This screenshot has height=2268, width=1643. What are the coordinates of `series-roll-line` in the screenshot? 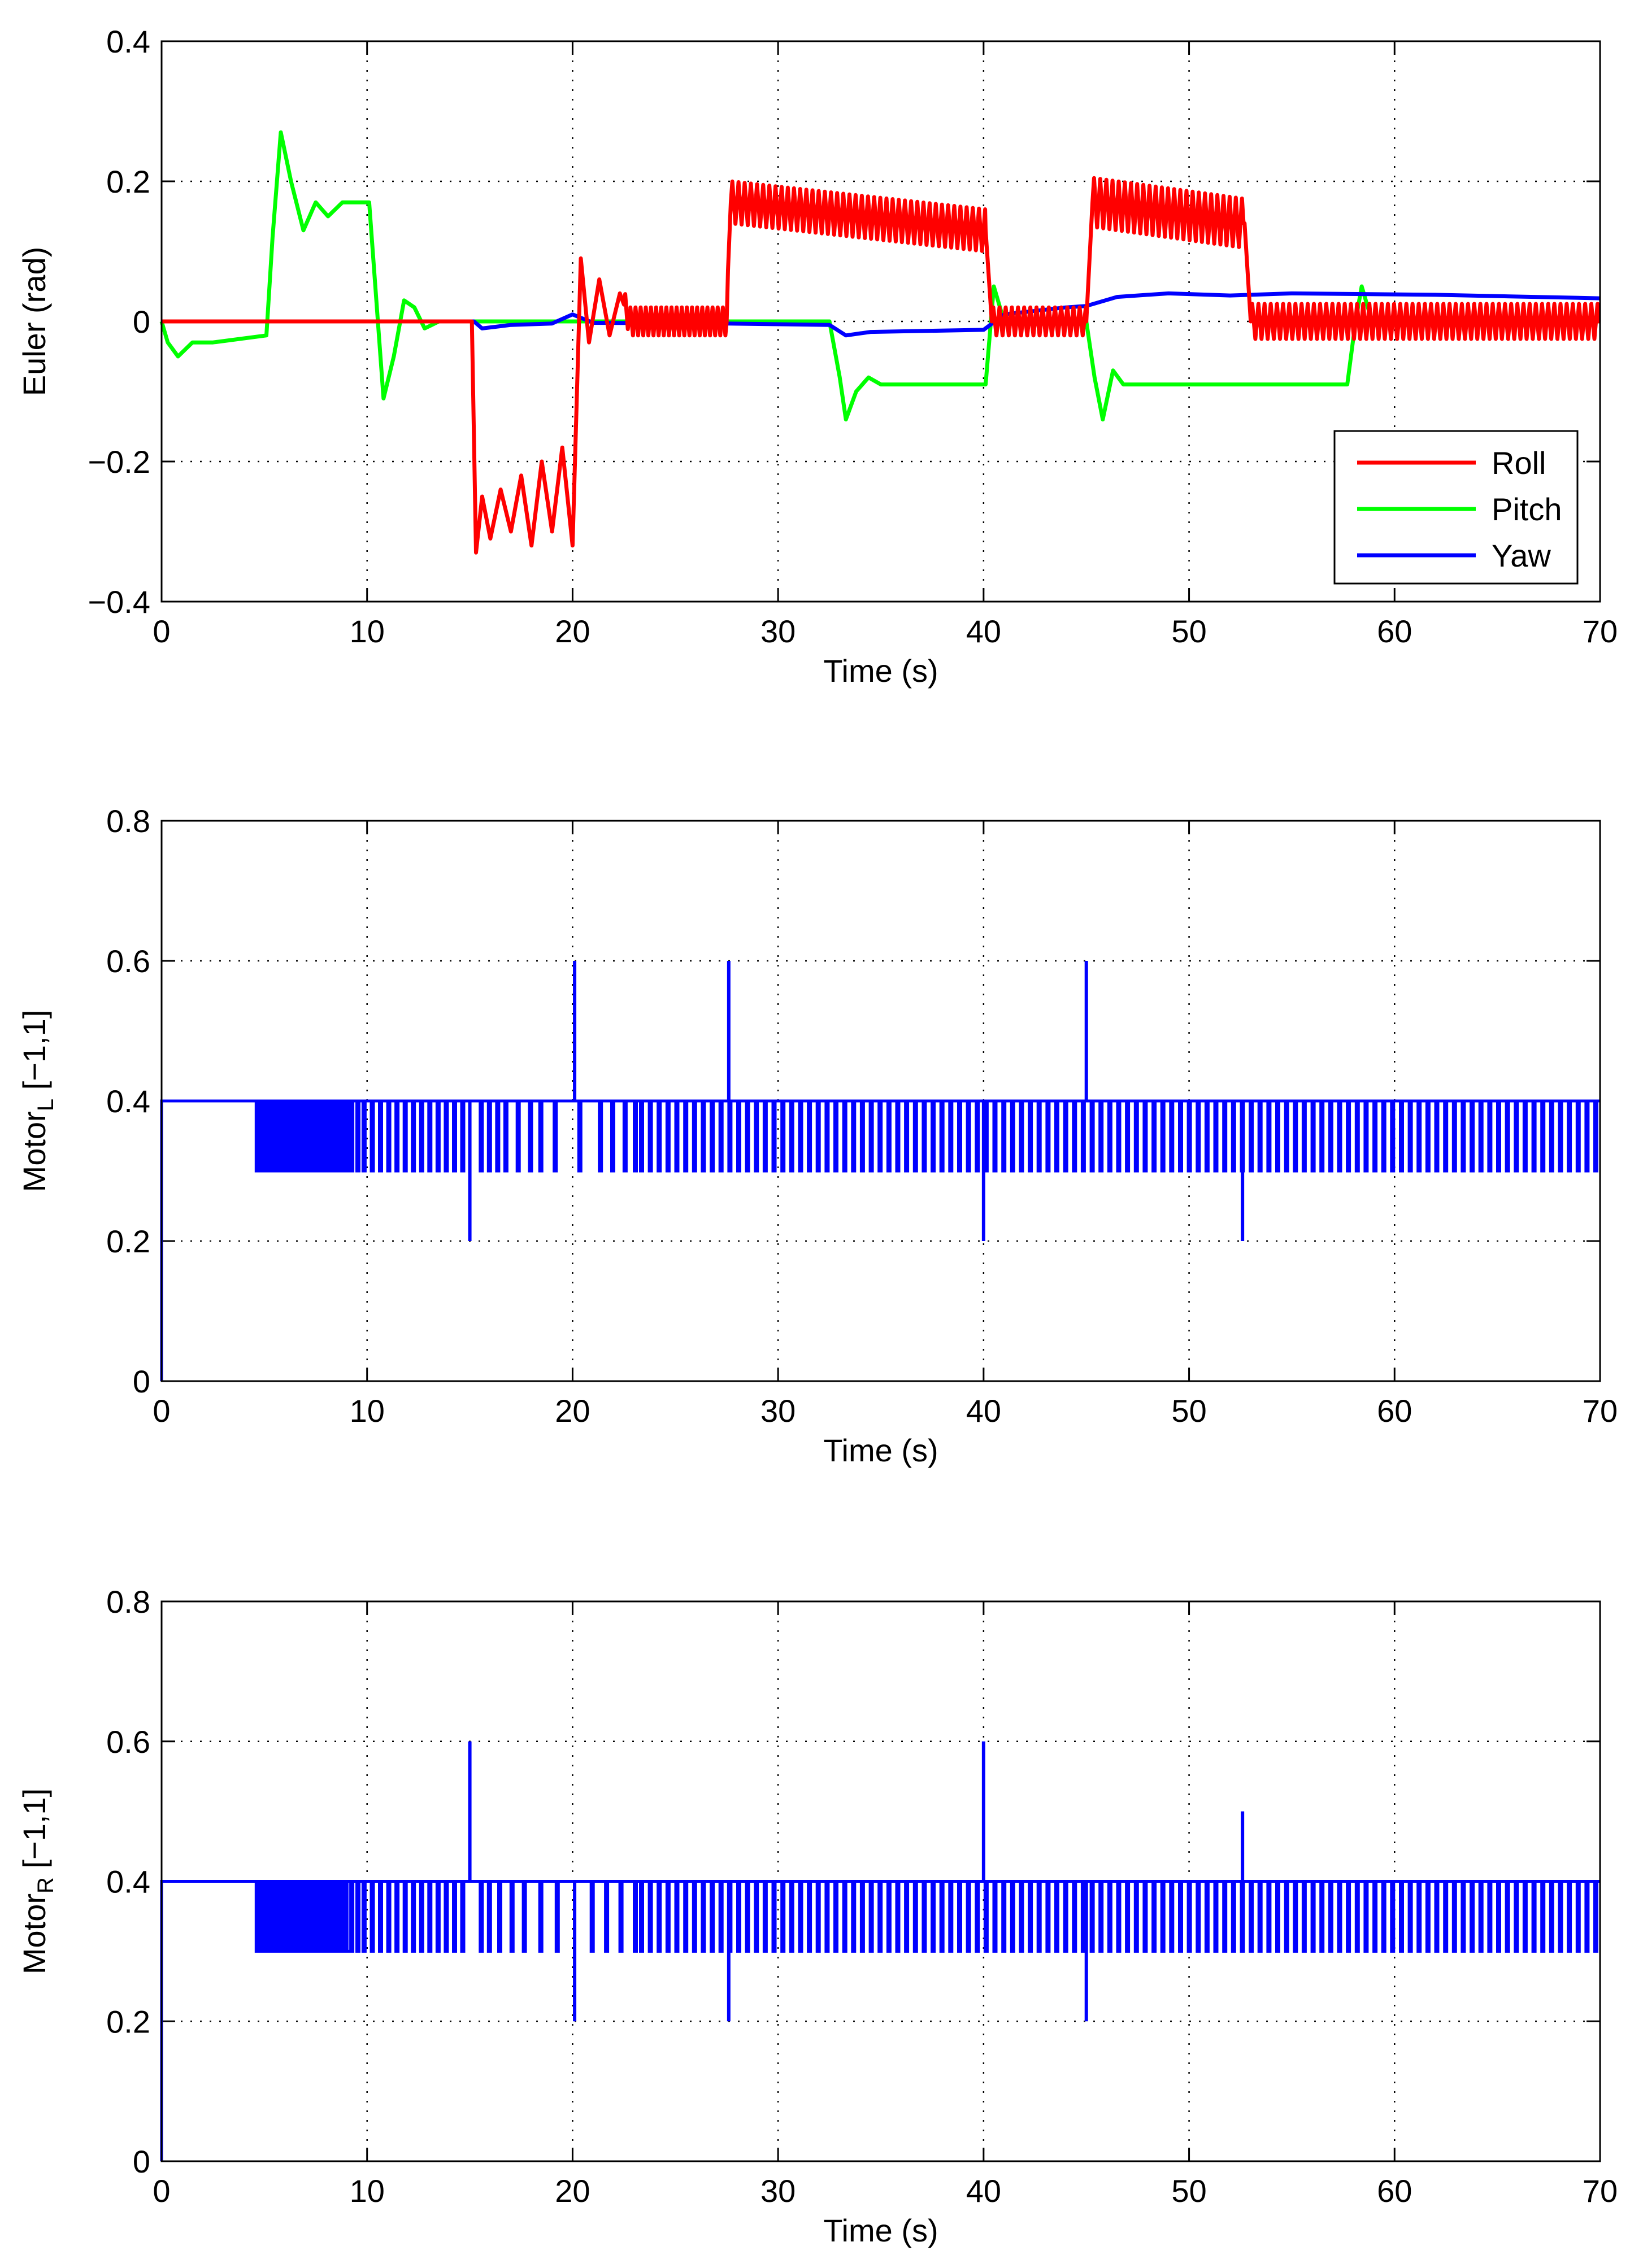 It's located at (881, 365).